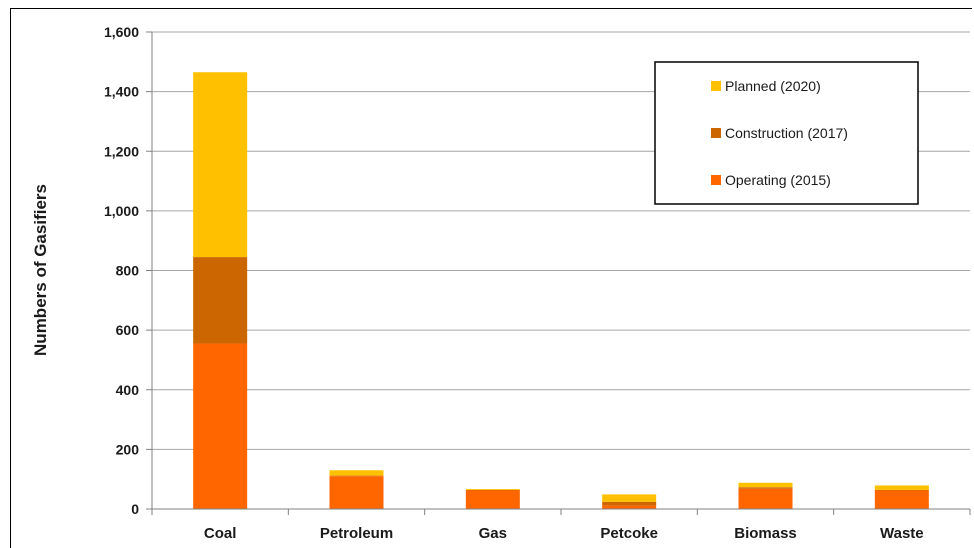 The image size is (974, 548). Describe the element at coordinates (128, 330) in the screenshot. I see `y-tick-label: 600` at that location.